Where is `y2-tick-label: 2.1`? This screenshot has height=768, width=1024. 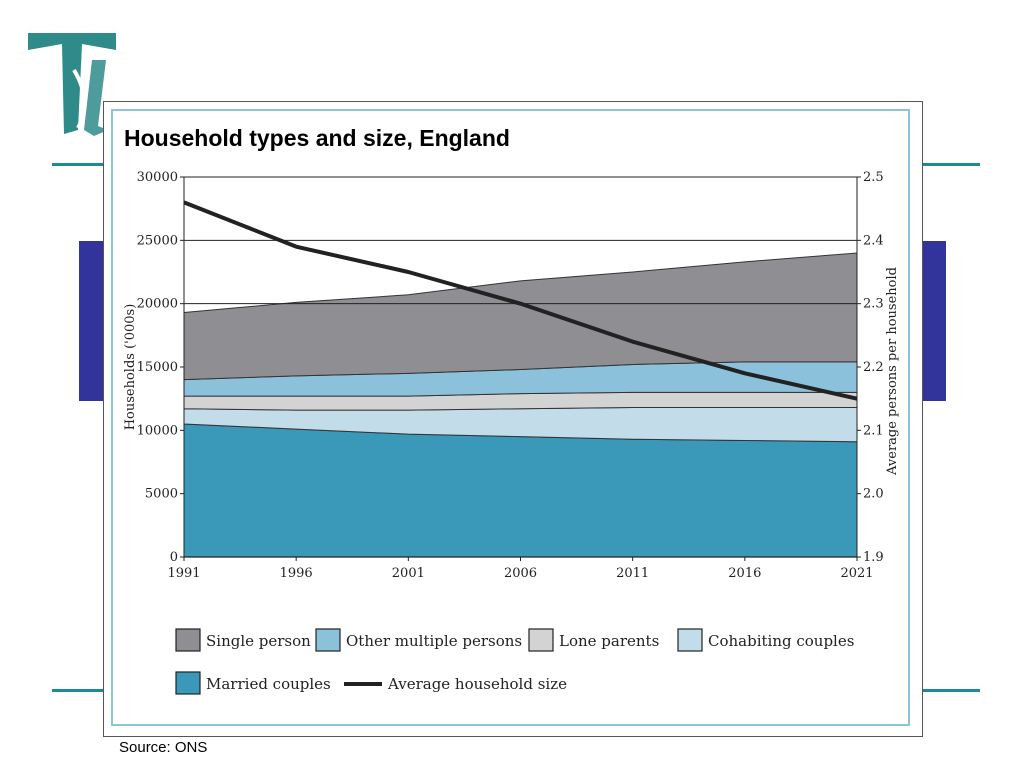
y2-tick-label: 2.1 is located at coordinates (873, 430).